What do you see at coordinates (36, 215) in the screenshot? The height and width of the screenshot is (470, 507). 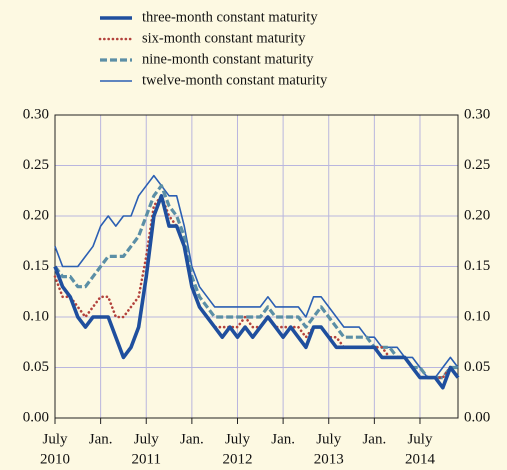 I see `y-tick-label: 0.20` at bounding box center [36, 215].